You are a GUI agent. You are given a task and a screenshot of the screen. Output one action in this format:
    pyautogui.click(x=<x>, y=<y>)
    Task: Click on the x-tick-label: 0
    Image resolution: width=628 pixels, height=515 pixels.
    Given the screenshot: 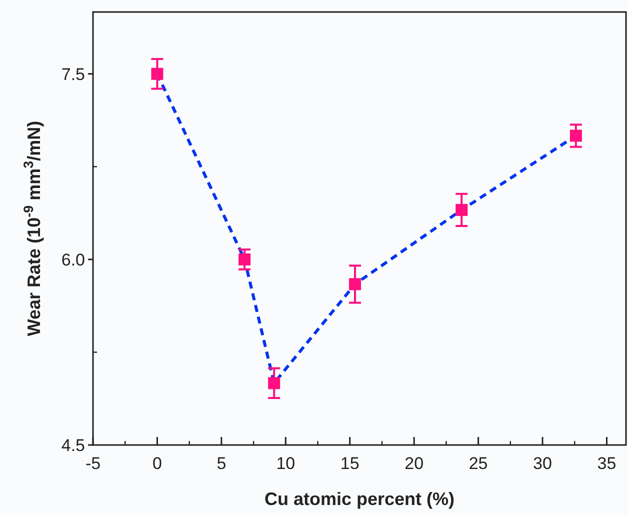 What is the action you would take?
    pyautogui.click(x=157, y=463)
    